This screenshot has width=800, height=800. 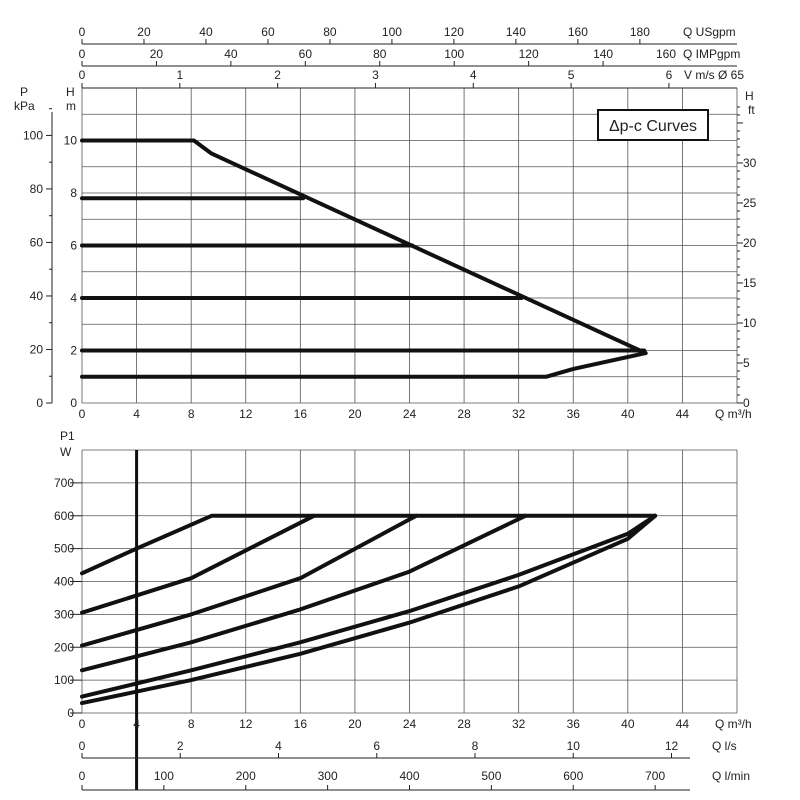 What do you see at coordinates (574, 414) in the screenshot?
I see `top-x-tick: 36` at bounding box center [574, 414].